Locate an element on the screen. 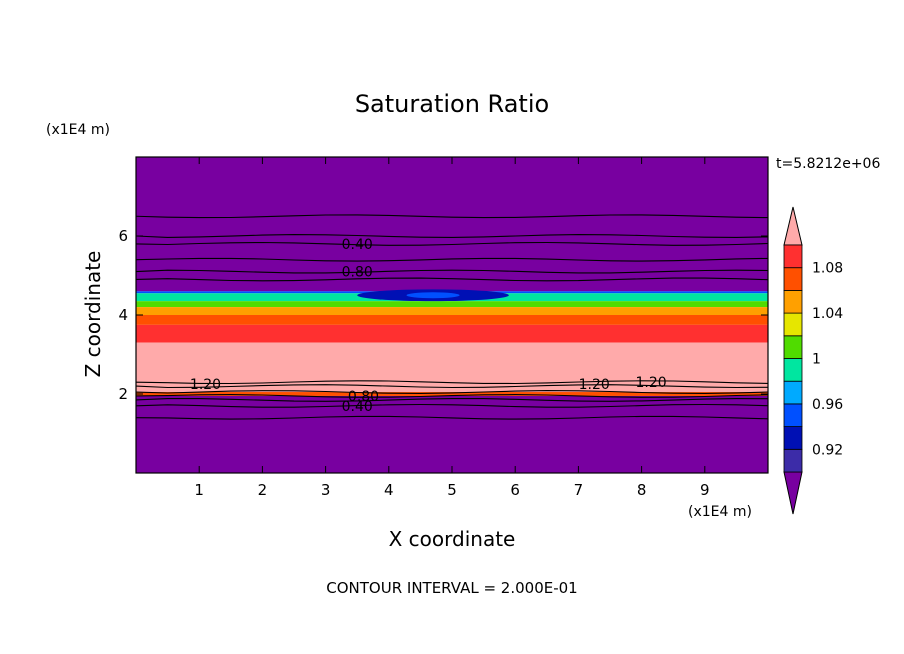 The height and width of the screenshot is (654, 904). y-axis-label: Z coordinate is located at coordinates (93, 314).